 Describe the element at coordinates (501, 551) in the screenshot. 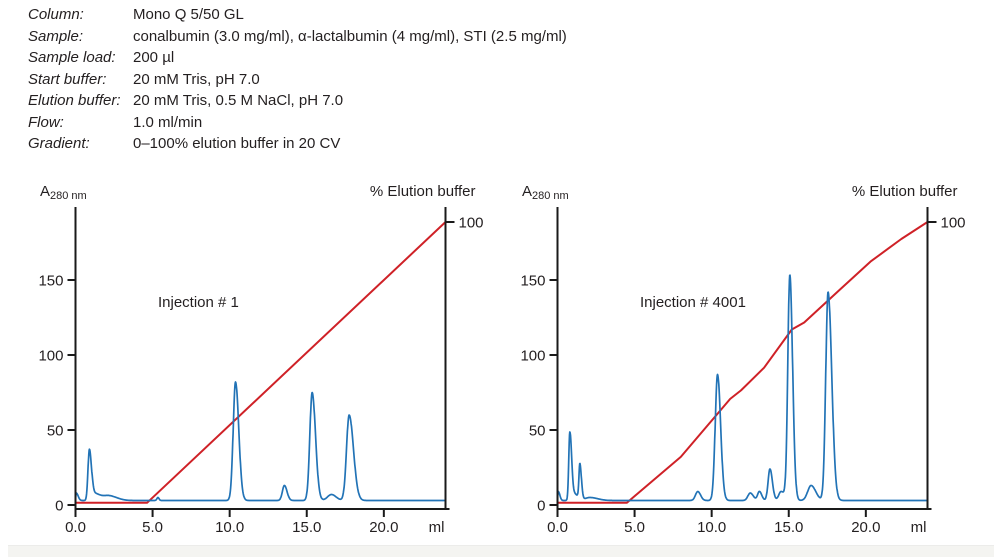

I see `page-edge-strip` at that location.